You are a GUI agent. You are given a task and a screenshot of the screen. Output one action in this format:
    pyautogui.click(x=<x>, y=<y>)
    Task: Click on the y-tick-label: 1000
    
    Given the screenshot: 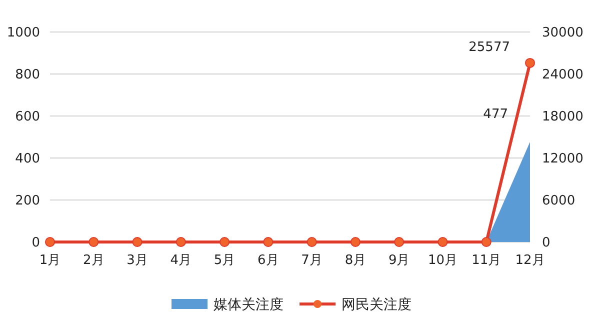 What is the action you would take?
    pyautogui.click(x=23, y=33)
    